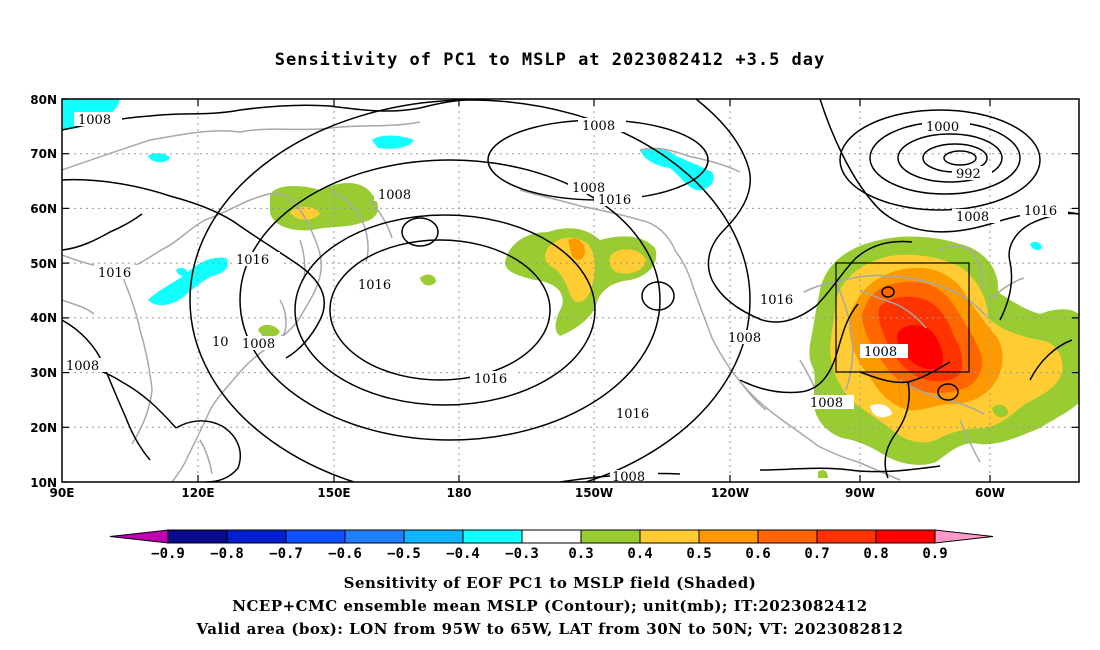 The image size is (1100, 650). I want to click on lat-label: 10N, so click(43, 483).